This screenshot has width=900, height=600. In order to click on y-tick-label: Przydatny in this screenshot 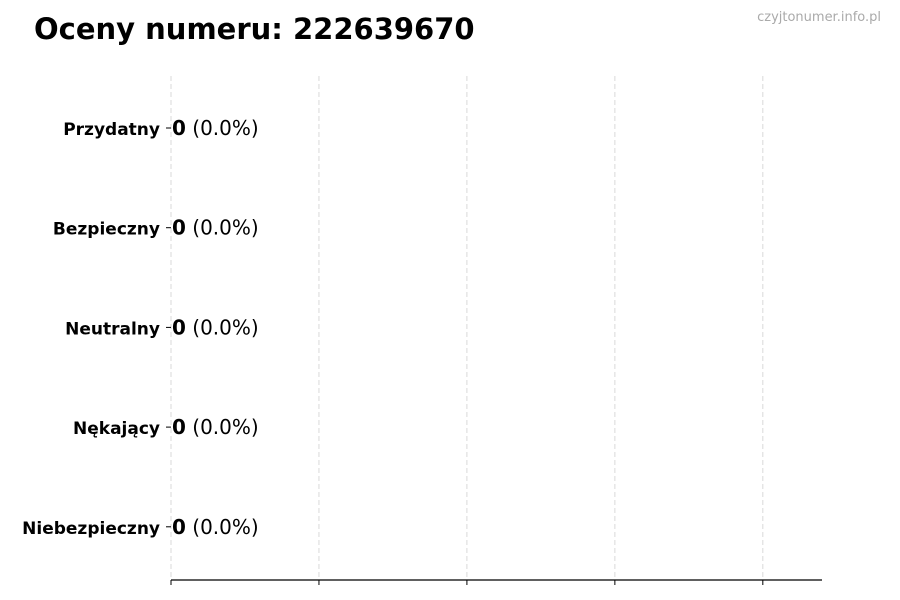, I will do `click(111, 130)`.